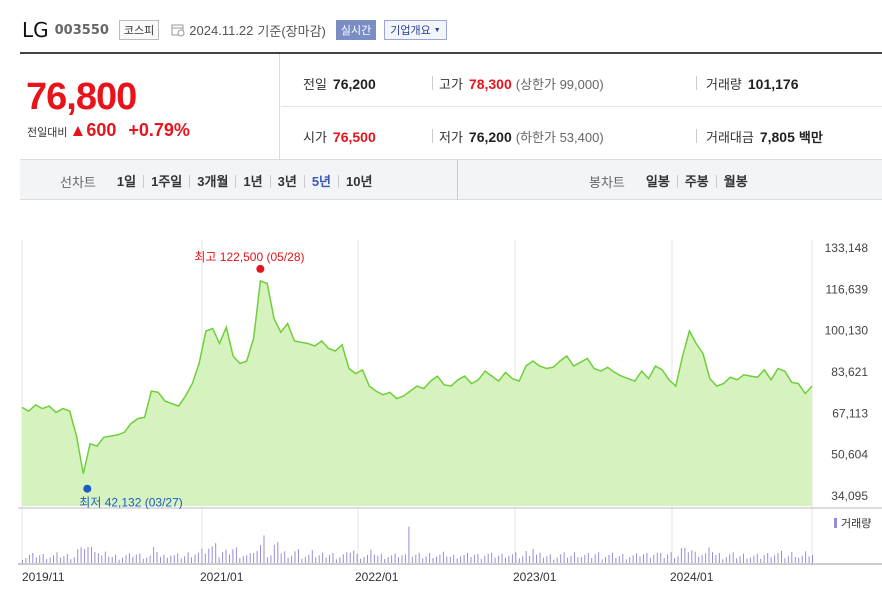 The width and height of the screenshot is (882, 592). What do you see at coordinates (358, 181) in the screenshot?
I see `period-10y: 10년` at bounding box center [358, 181].